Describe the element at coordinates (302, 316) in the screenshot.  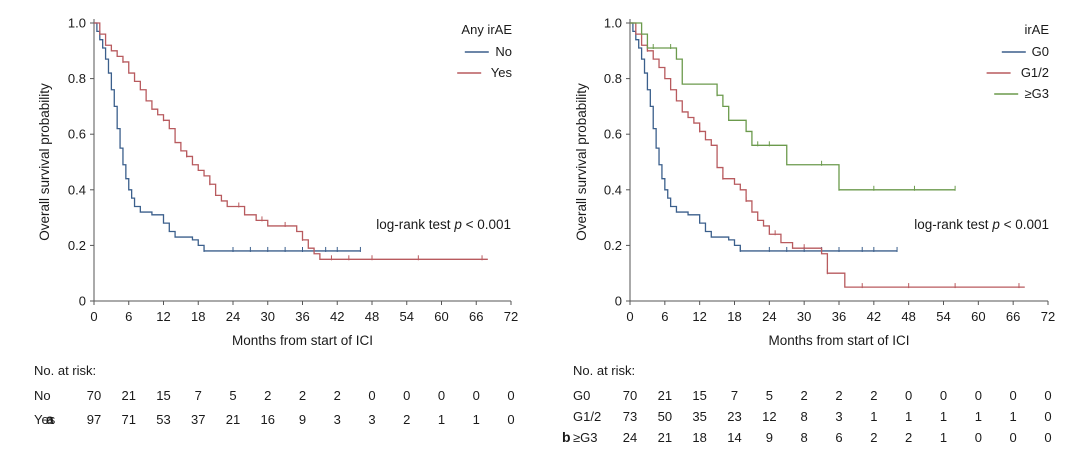
I see `panel-a-x-tick-label: 36` at that location.